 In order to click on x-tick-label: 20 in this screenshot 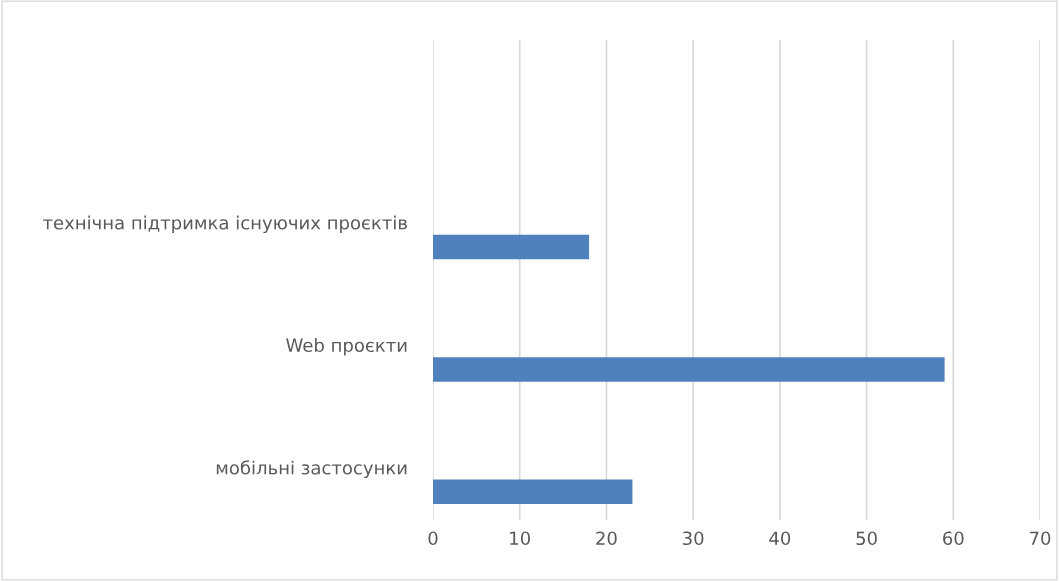, I will do `click(606, 538)`.